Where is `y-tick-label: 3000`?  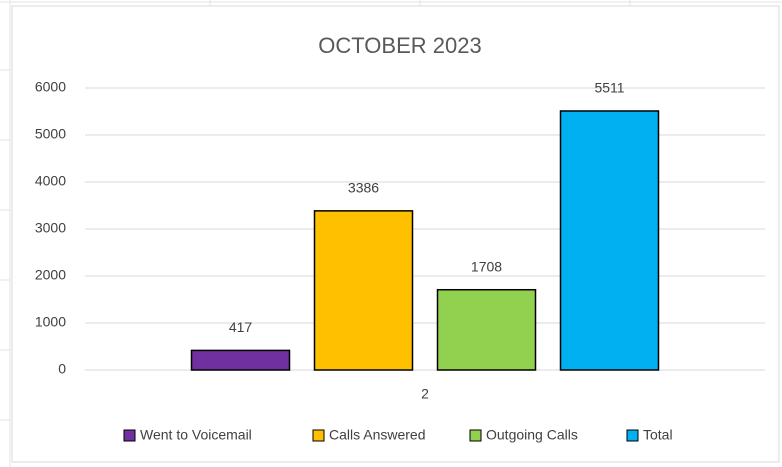
y-tick-label: 3000 is located at coordinates (50, 228).